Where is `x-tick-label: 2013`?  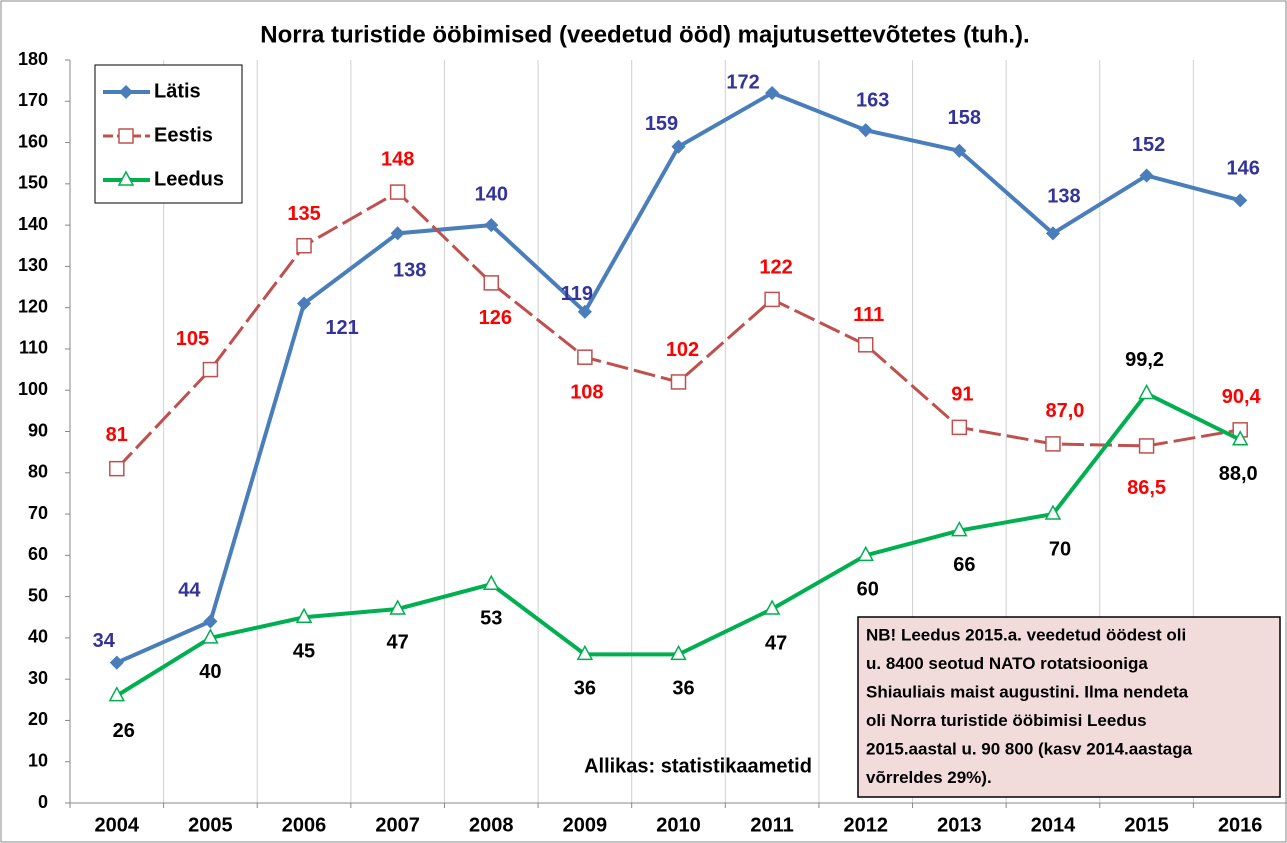 x-tick-label: 2013 is located at coordinates (959, 825).